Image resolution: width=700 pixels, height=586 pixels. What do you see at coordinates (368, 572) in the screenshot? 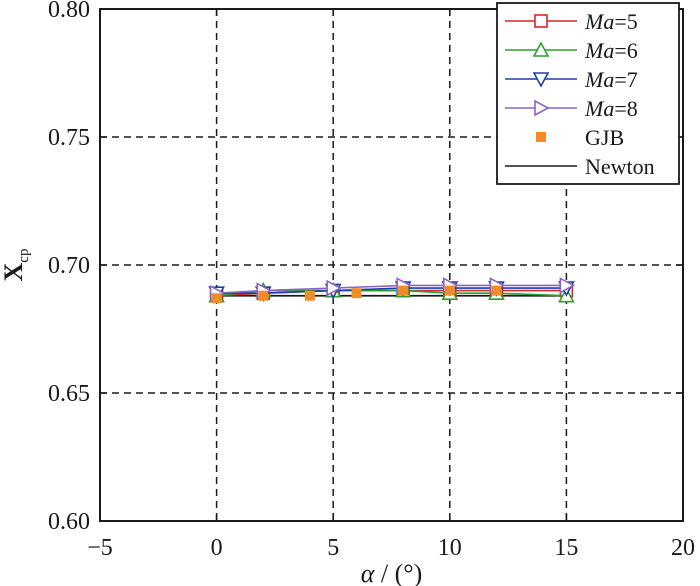
I see `x-axis-symbol: α` at bounding box center [368, 572].